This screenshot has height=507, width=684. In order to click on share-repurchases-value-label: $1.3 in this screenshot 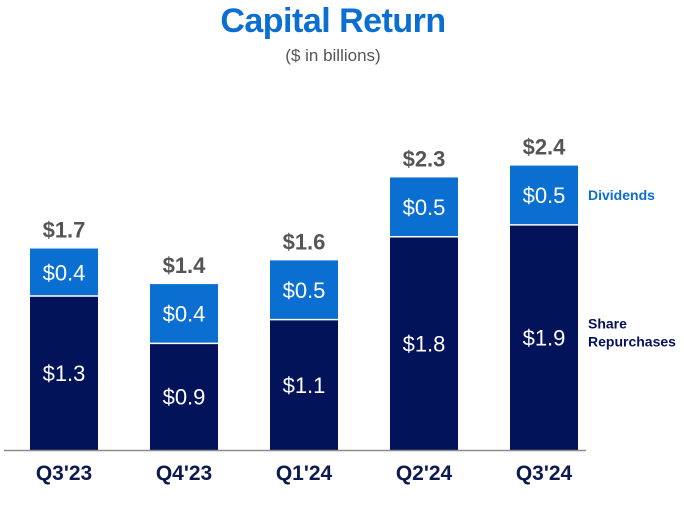, I will do `click(64, 373)`.